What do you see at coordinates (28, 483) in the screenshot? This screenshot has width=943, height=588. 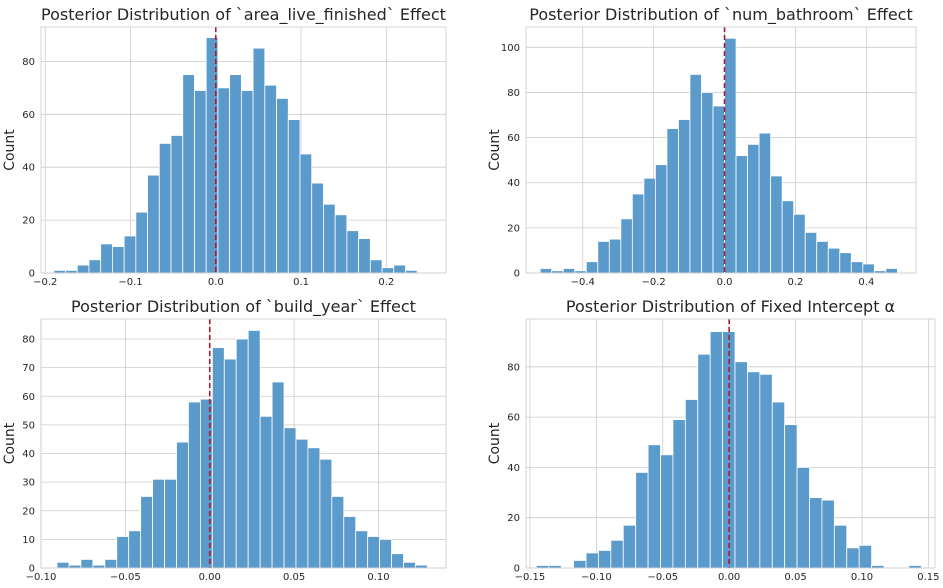 I see `y-tick-label: 30` at bounding box center [28, 483].